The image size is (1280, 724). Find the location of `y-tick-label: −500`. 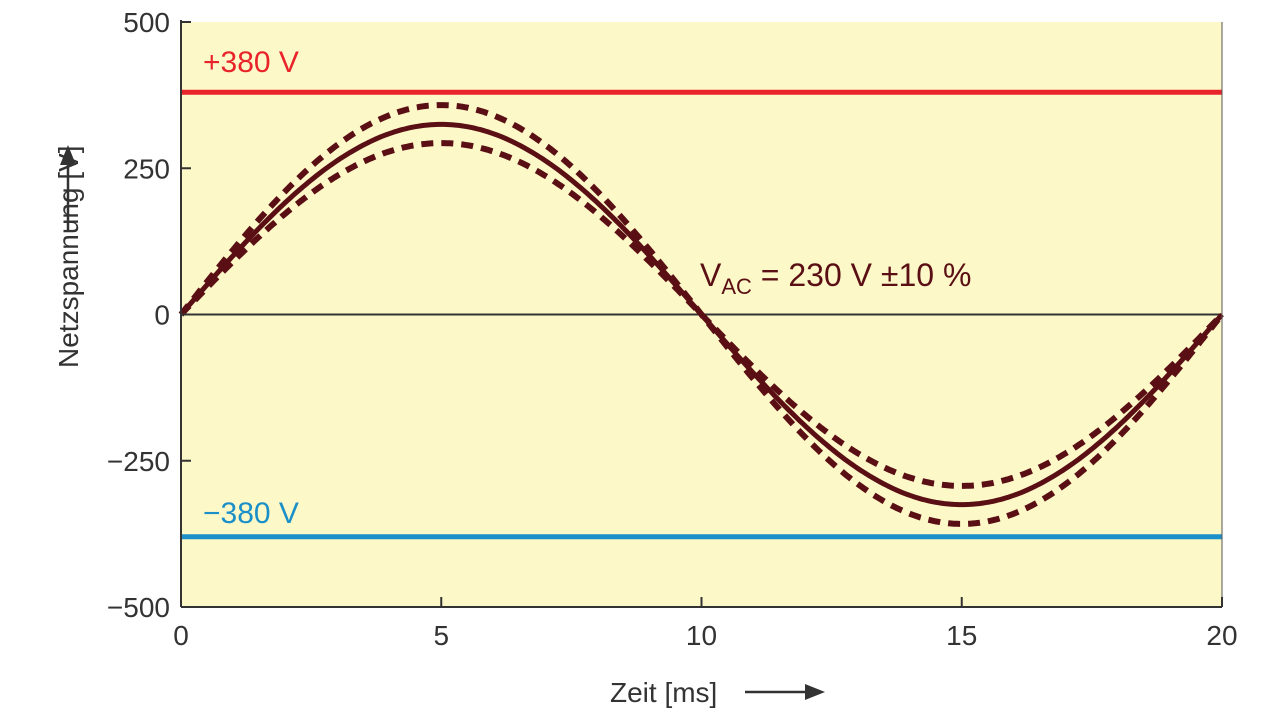

y-tick-label: −500 is located at coordinates (138, 607).